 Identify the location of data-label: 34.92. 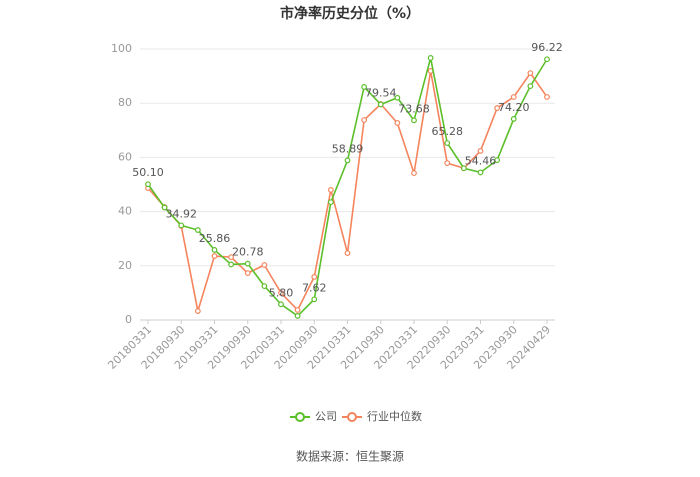
(182, 213).